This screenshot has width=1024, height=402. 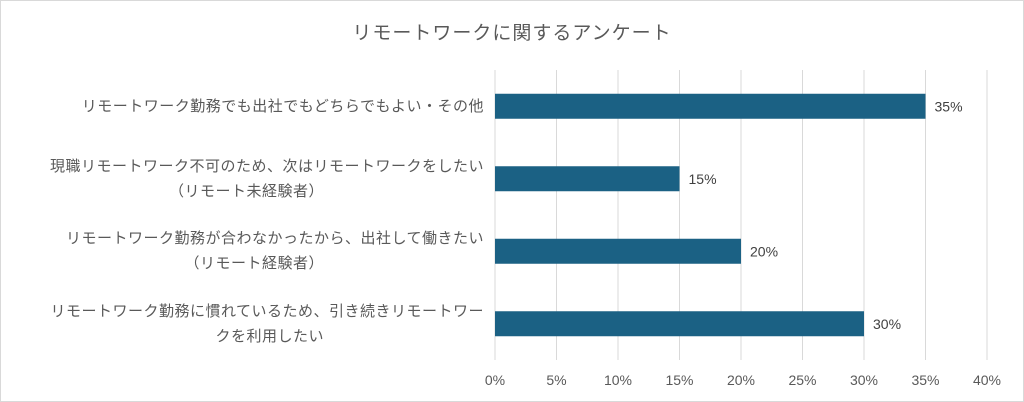 I want to click on data-label: 30%, so click(x=887, y=324).